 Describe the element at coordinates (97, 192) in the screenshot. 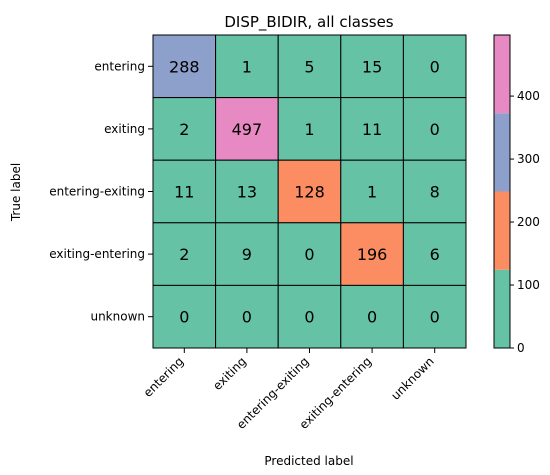

I see `y-tick-label: entering-exiting` at that location.